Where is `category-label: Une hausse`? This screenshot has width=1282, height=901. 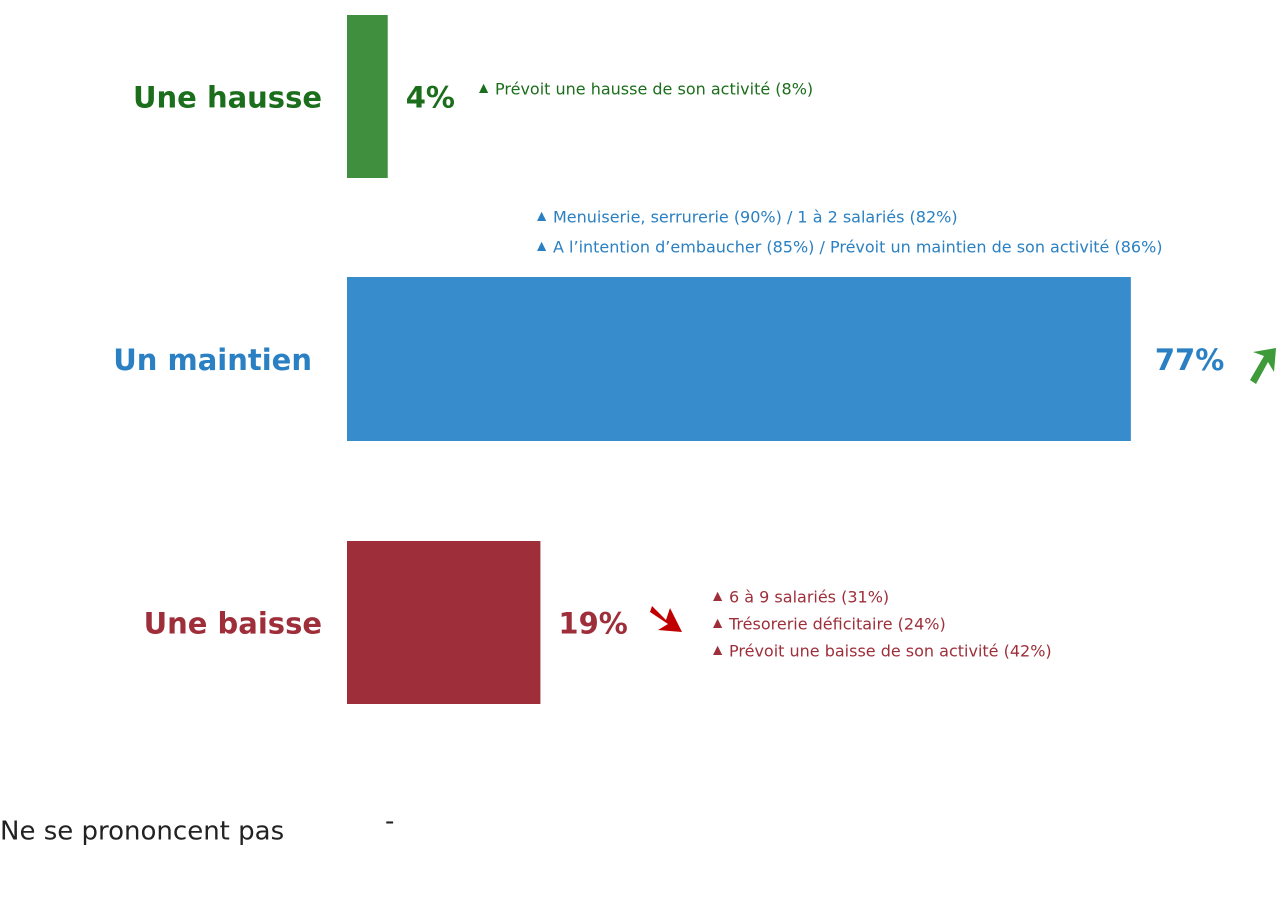 category-label: Une hausse is located at coordinates (227, 98).